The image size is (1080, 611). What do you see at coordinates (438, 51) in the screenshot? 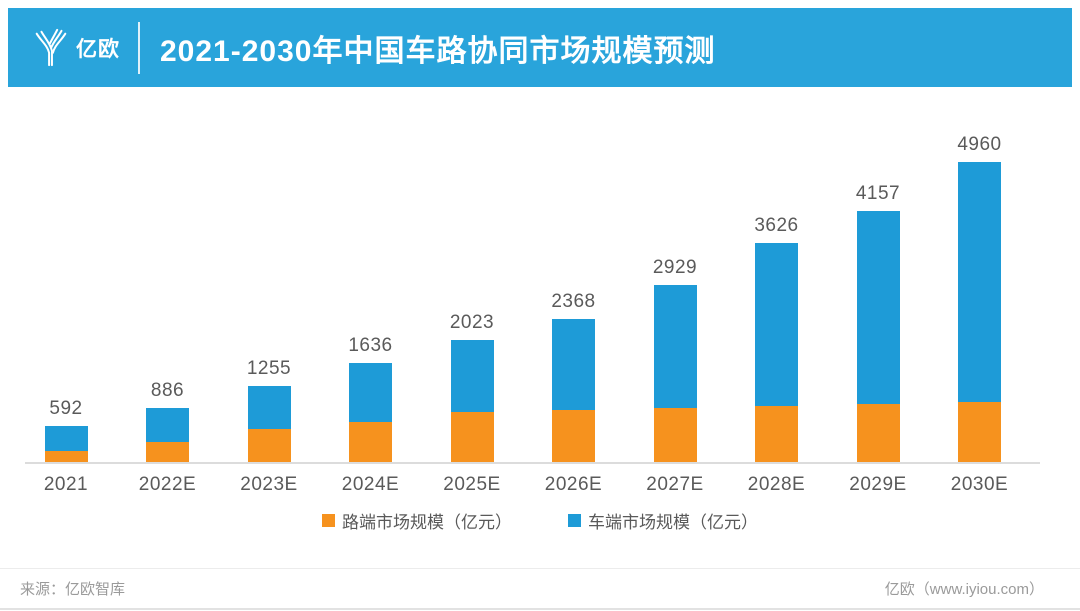
I see `chart-title: 2021-2030年中国车路协同市场规模预测` at bounding box center [438, 51].